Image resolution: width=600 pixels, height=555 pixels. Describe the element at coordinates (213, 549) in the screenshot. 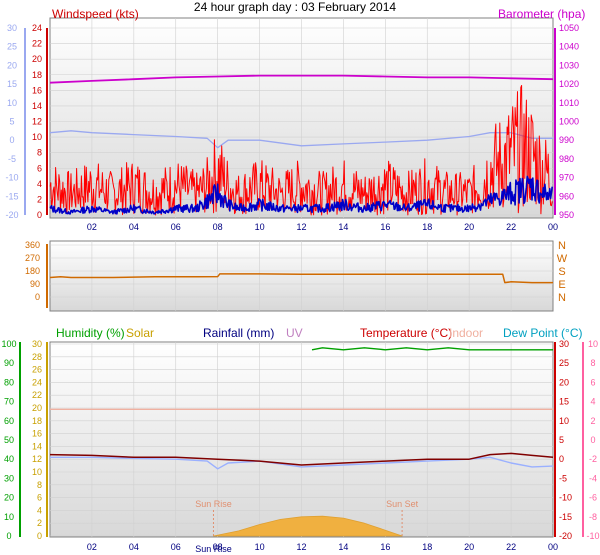

I see `sunrise-time-label: Sun Rise` at that location.